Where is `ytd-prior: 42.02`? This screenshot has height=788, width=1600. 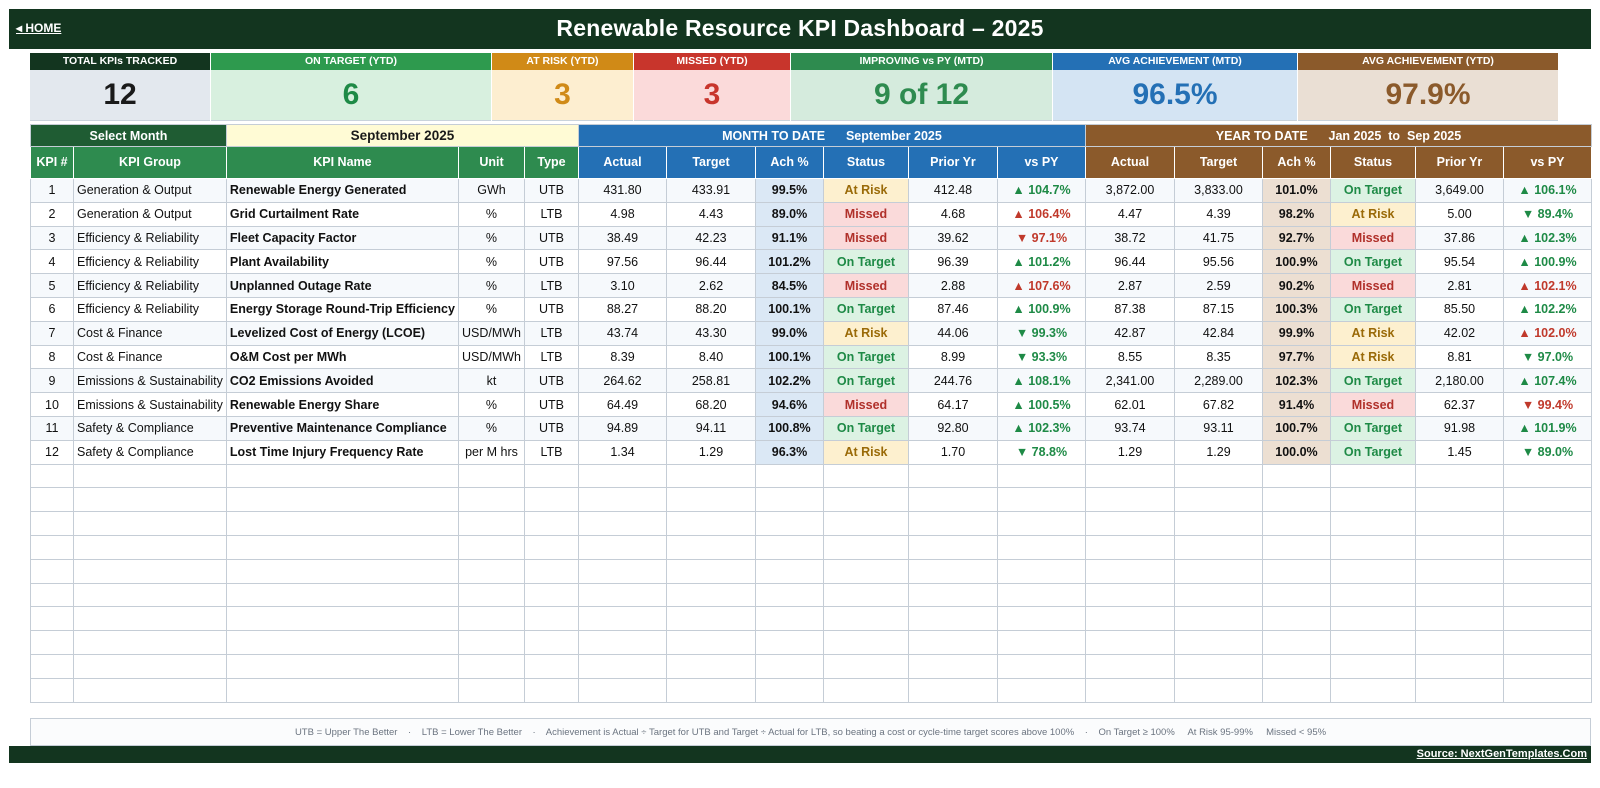
ytd-prior: 42.02 is located at coordinates (1459, 333).